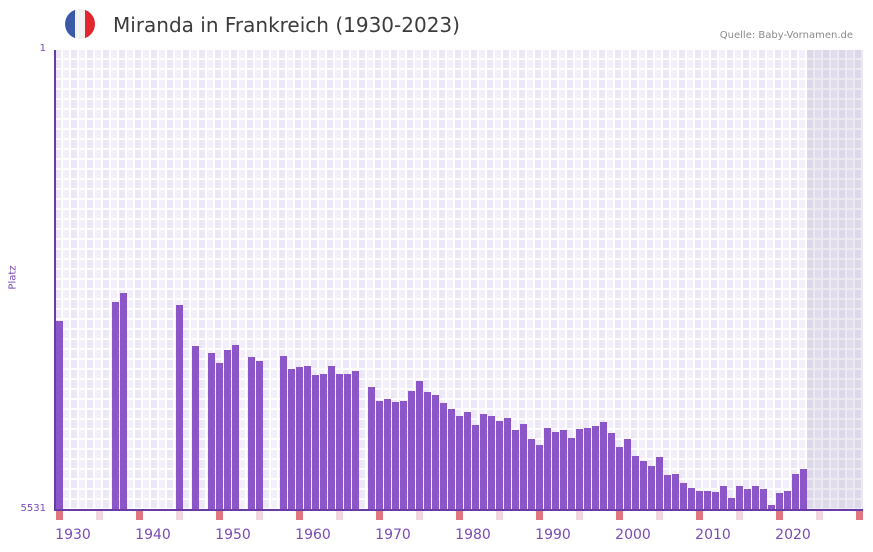 This screenshot has width=873, height=552. What do you see at coordinates (547, 468) in the screenshot?
I see `bar-1991` at bounding box center [547, 468].